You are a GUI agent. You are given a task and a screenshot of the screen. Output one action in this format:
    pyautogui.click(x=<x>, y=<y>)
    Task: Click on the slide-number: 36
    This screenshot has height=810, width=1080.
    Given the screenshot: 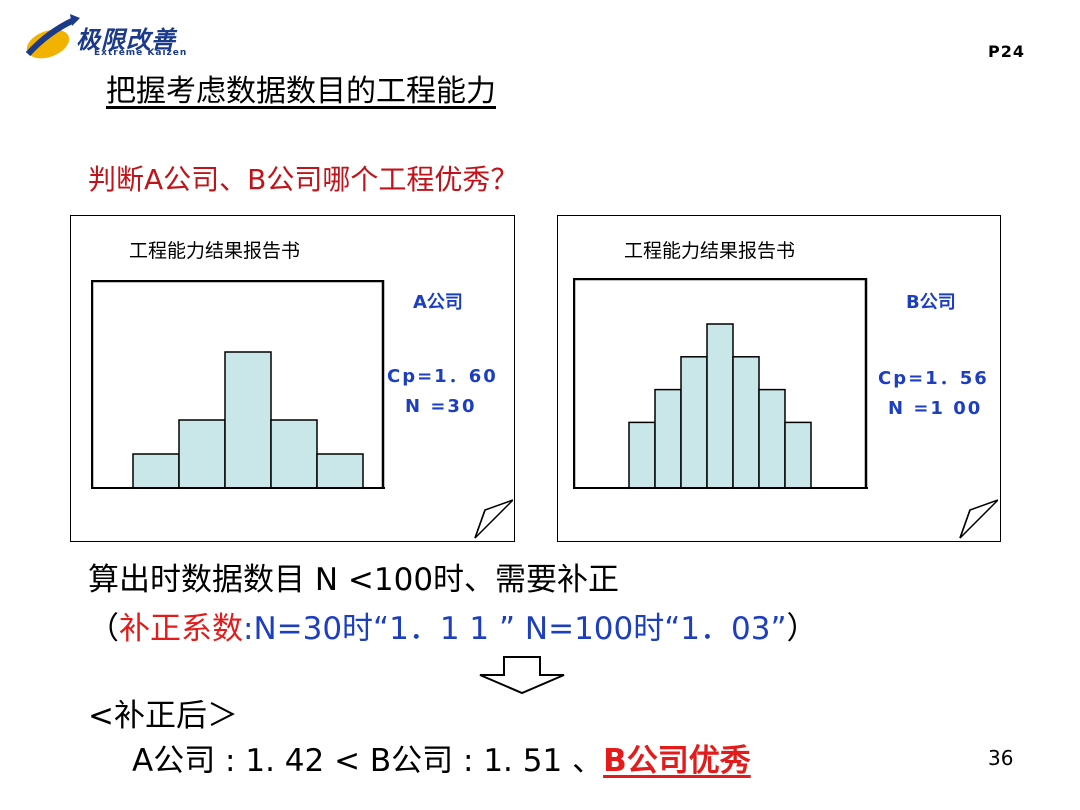 What is the action you would take?
    pyautogui.click(x=1001, y=758)
    